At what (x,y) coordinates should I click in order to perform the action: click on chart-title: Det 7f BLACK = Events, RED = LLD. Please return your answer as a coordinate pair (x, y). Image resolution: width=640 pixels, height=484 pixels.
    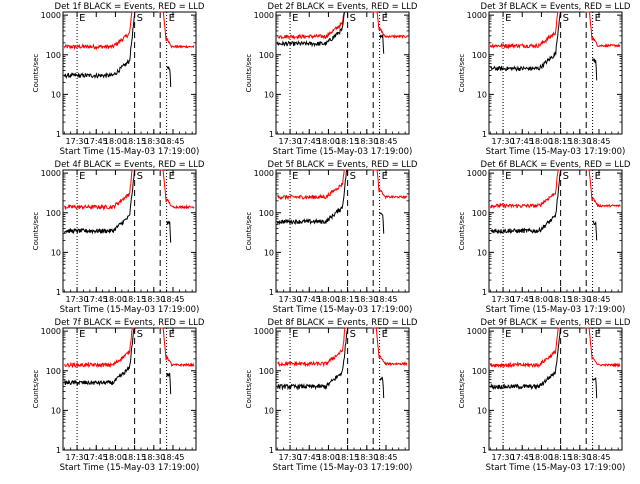
    Looking at the image, I should click on (130, 323).